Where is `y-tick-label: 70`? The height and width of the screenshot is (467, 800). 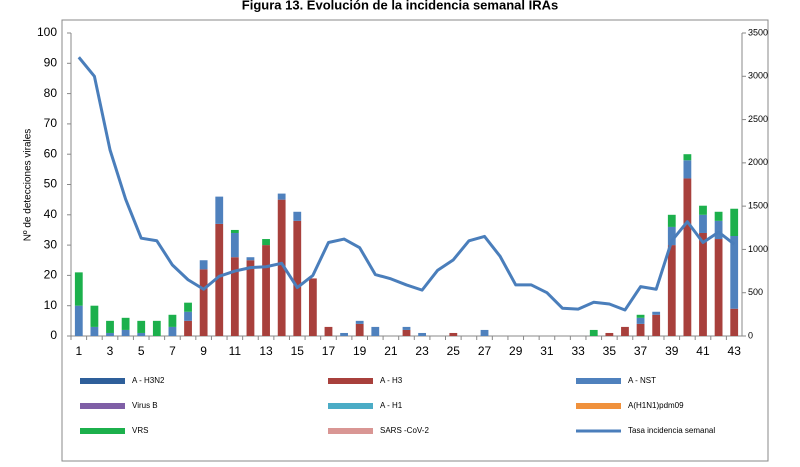 y-tick-label: 70 is located at coordinates (51, 123).